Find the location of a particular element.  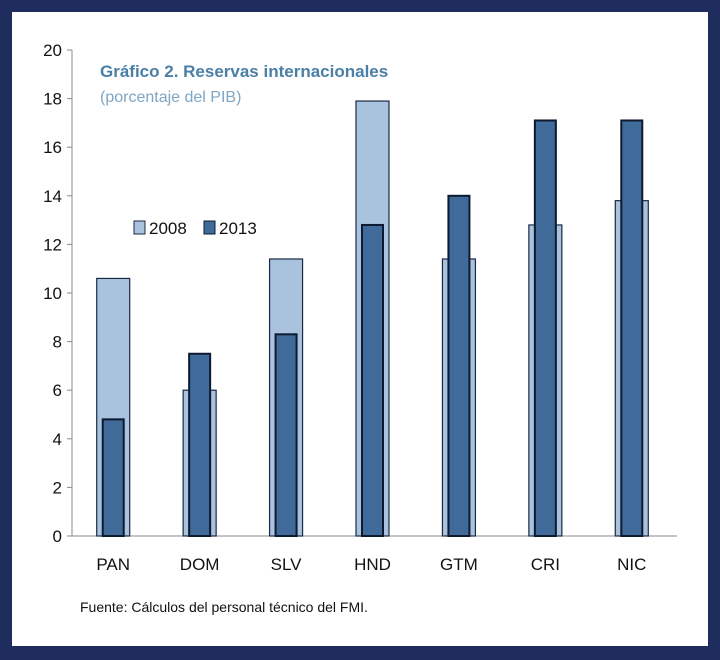

bar-2013-hnd is located at coordinates (372, 380).